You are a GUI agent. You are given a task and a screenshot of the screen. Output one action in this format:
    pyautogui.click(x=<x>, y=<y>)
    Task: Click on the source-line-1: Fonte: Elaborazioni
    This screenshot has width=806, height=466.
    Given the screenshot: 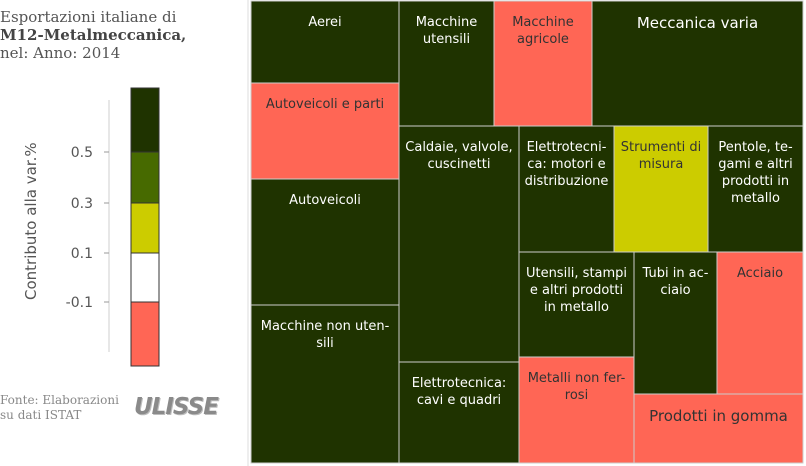 What is the action you would take?
    pyautogui.click(x=59, y=400)
    